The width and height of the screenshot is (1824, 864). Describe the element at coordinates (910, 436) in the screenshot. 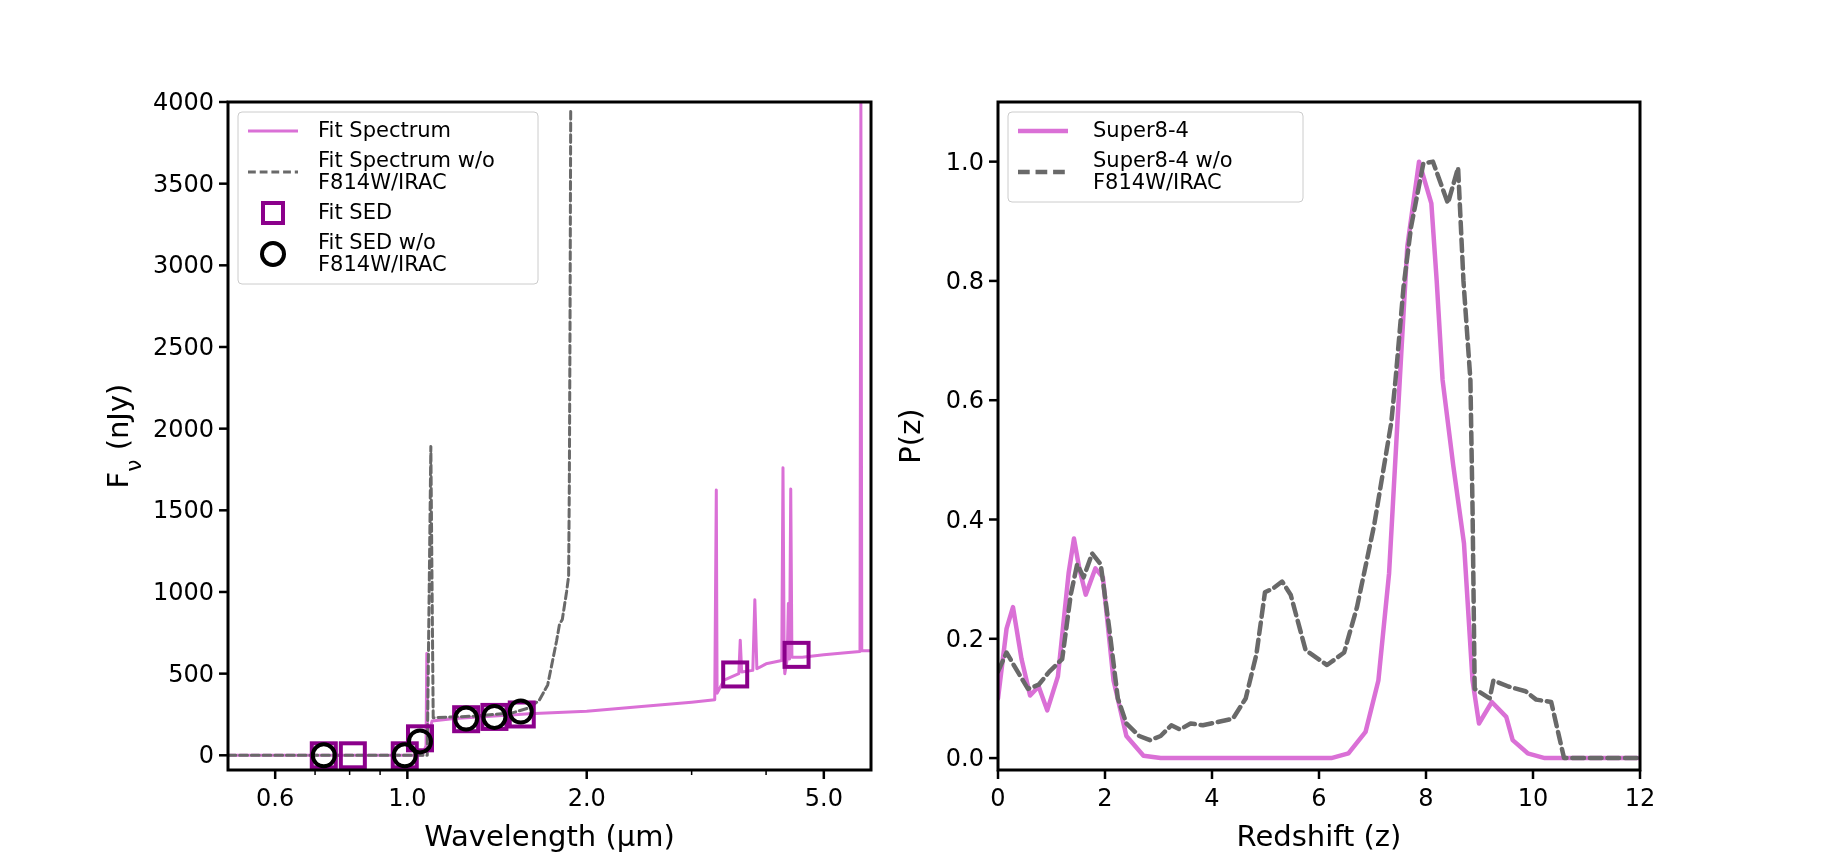

I see `y-axis-title: P(z)` at that location.